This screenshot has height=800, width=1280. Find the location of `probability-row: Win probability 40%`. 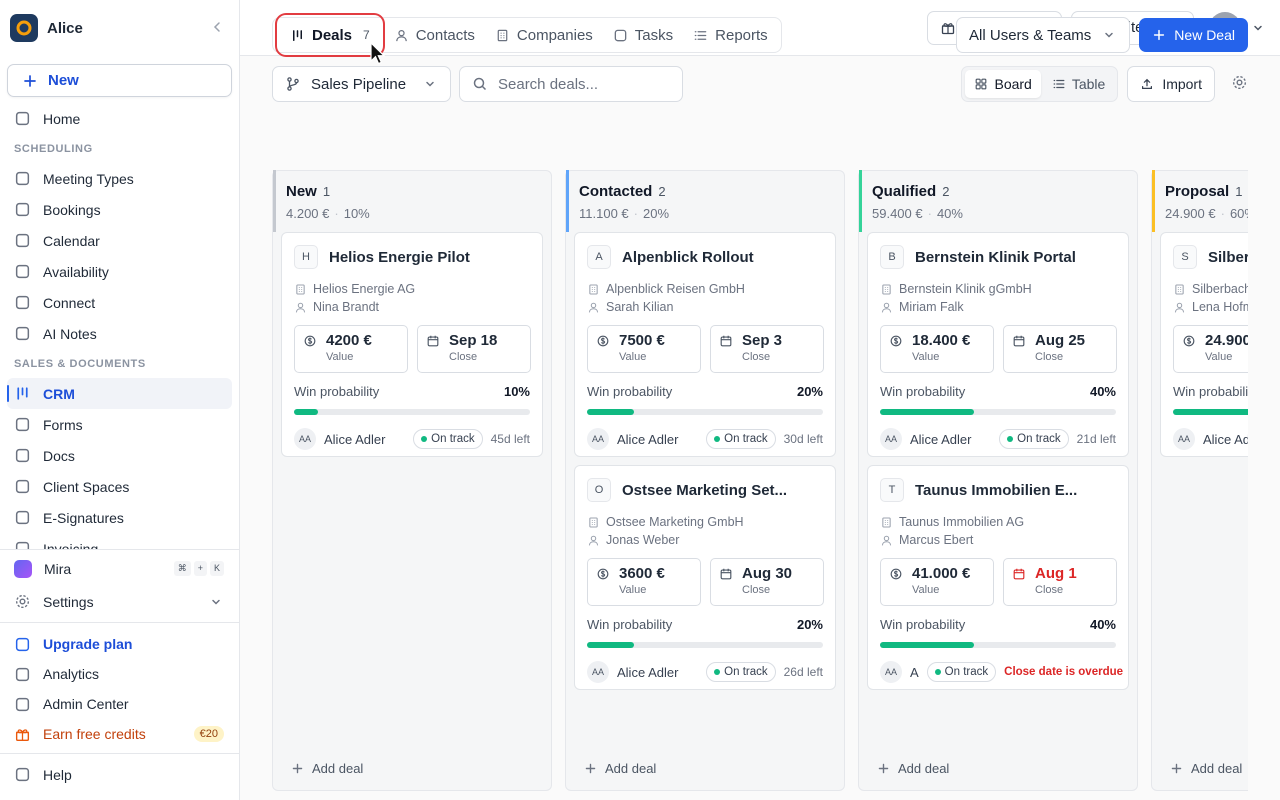

probability-row: Win probability 40% is located at coordinates (998, 624).